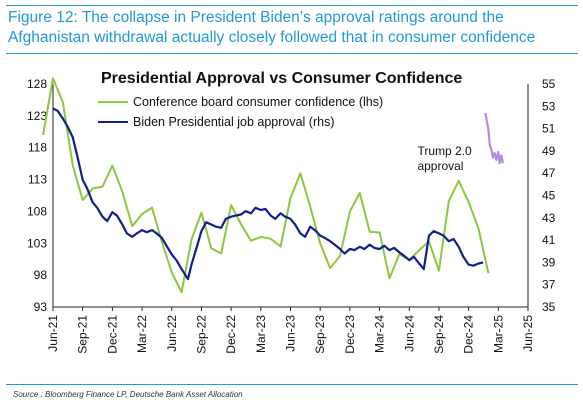 Image resolution: width=583 pixels, height=412 pixels. Describe the element at coordinates (292, 5) in the screenshot. I see `top-rule` at that location.